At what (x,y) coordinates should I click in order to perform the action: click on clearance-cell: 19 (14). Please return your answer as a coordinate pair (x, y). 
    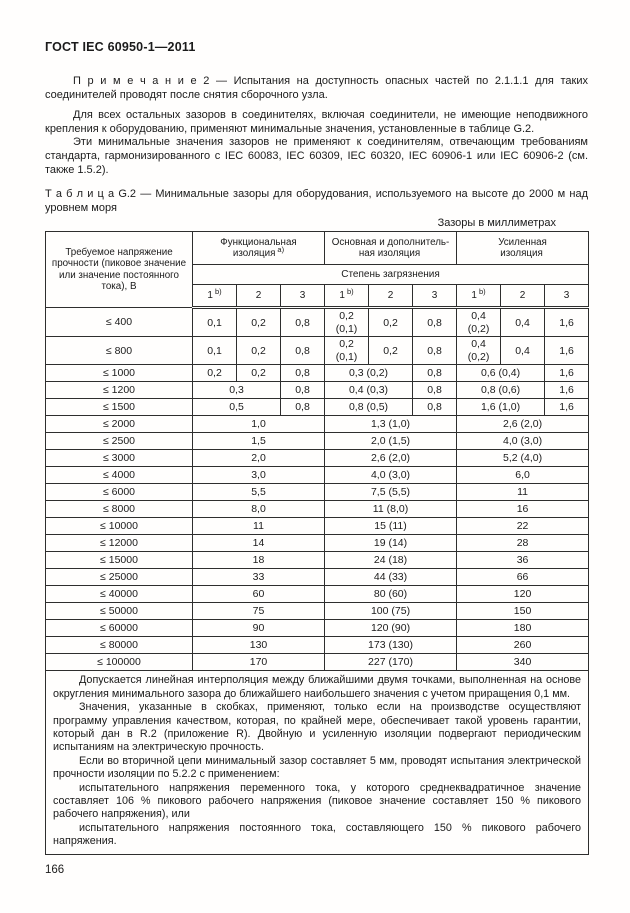
    Looking at the image, I should click on (390, 543).